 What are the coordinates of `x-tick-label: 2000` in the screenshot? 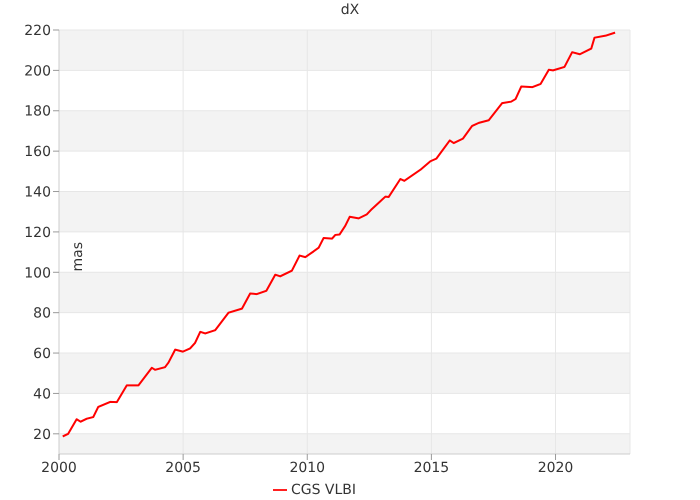 It's located at (59, 468).